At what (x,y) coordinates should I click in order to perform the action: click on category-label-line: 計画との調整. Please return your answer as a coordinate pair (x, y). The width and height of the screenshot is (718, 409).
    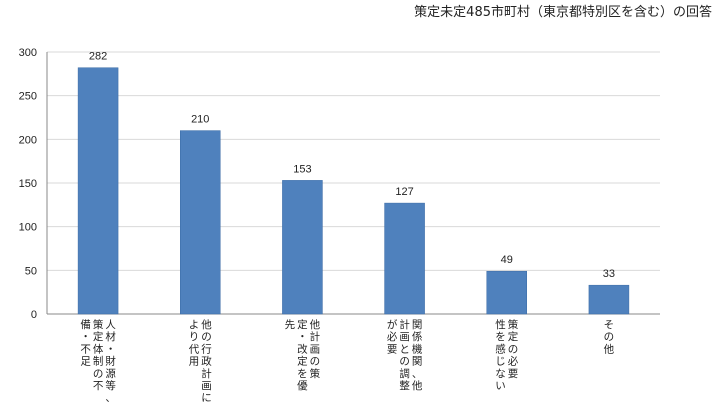
    Looking at the image, I should click on (404, 355).